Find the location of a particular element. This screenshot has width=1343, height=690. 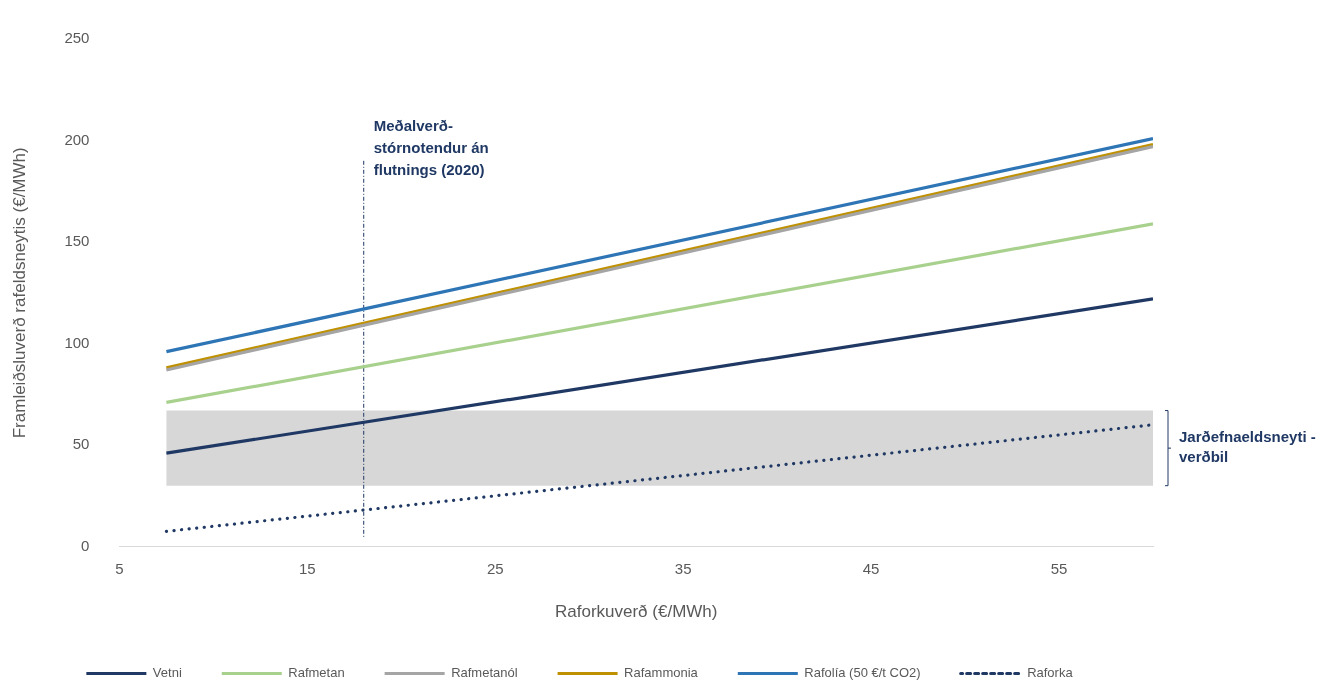

band-label: Jarðefnaeldsneyti - verðbil is located at coordinates (1247, 447).